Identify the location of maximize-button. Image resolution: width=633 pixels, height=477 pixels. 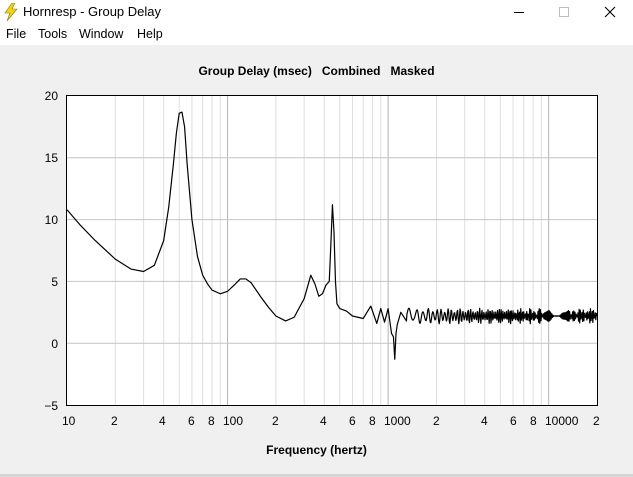
(564, 12).